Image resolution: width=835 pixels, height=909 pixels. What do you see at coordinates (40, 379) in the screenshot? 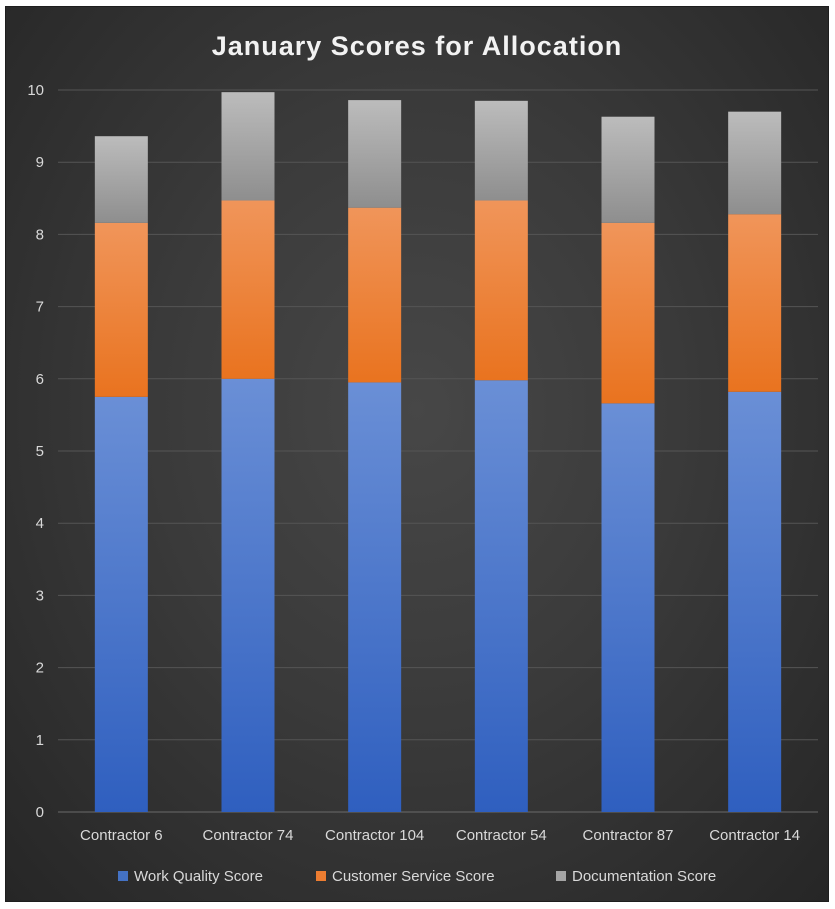
I see `y-tick-label: 6` at bounding box center [40, 379].